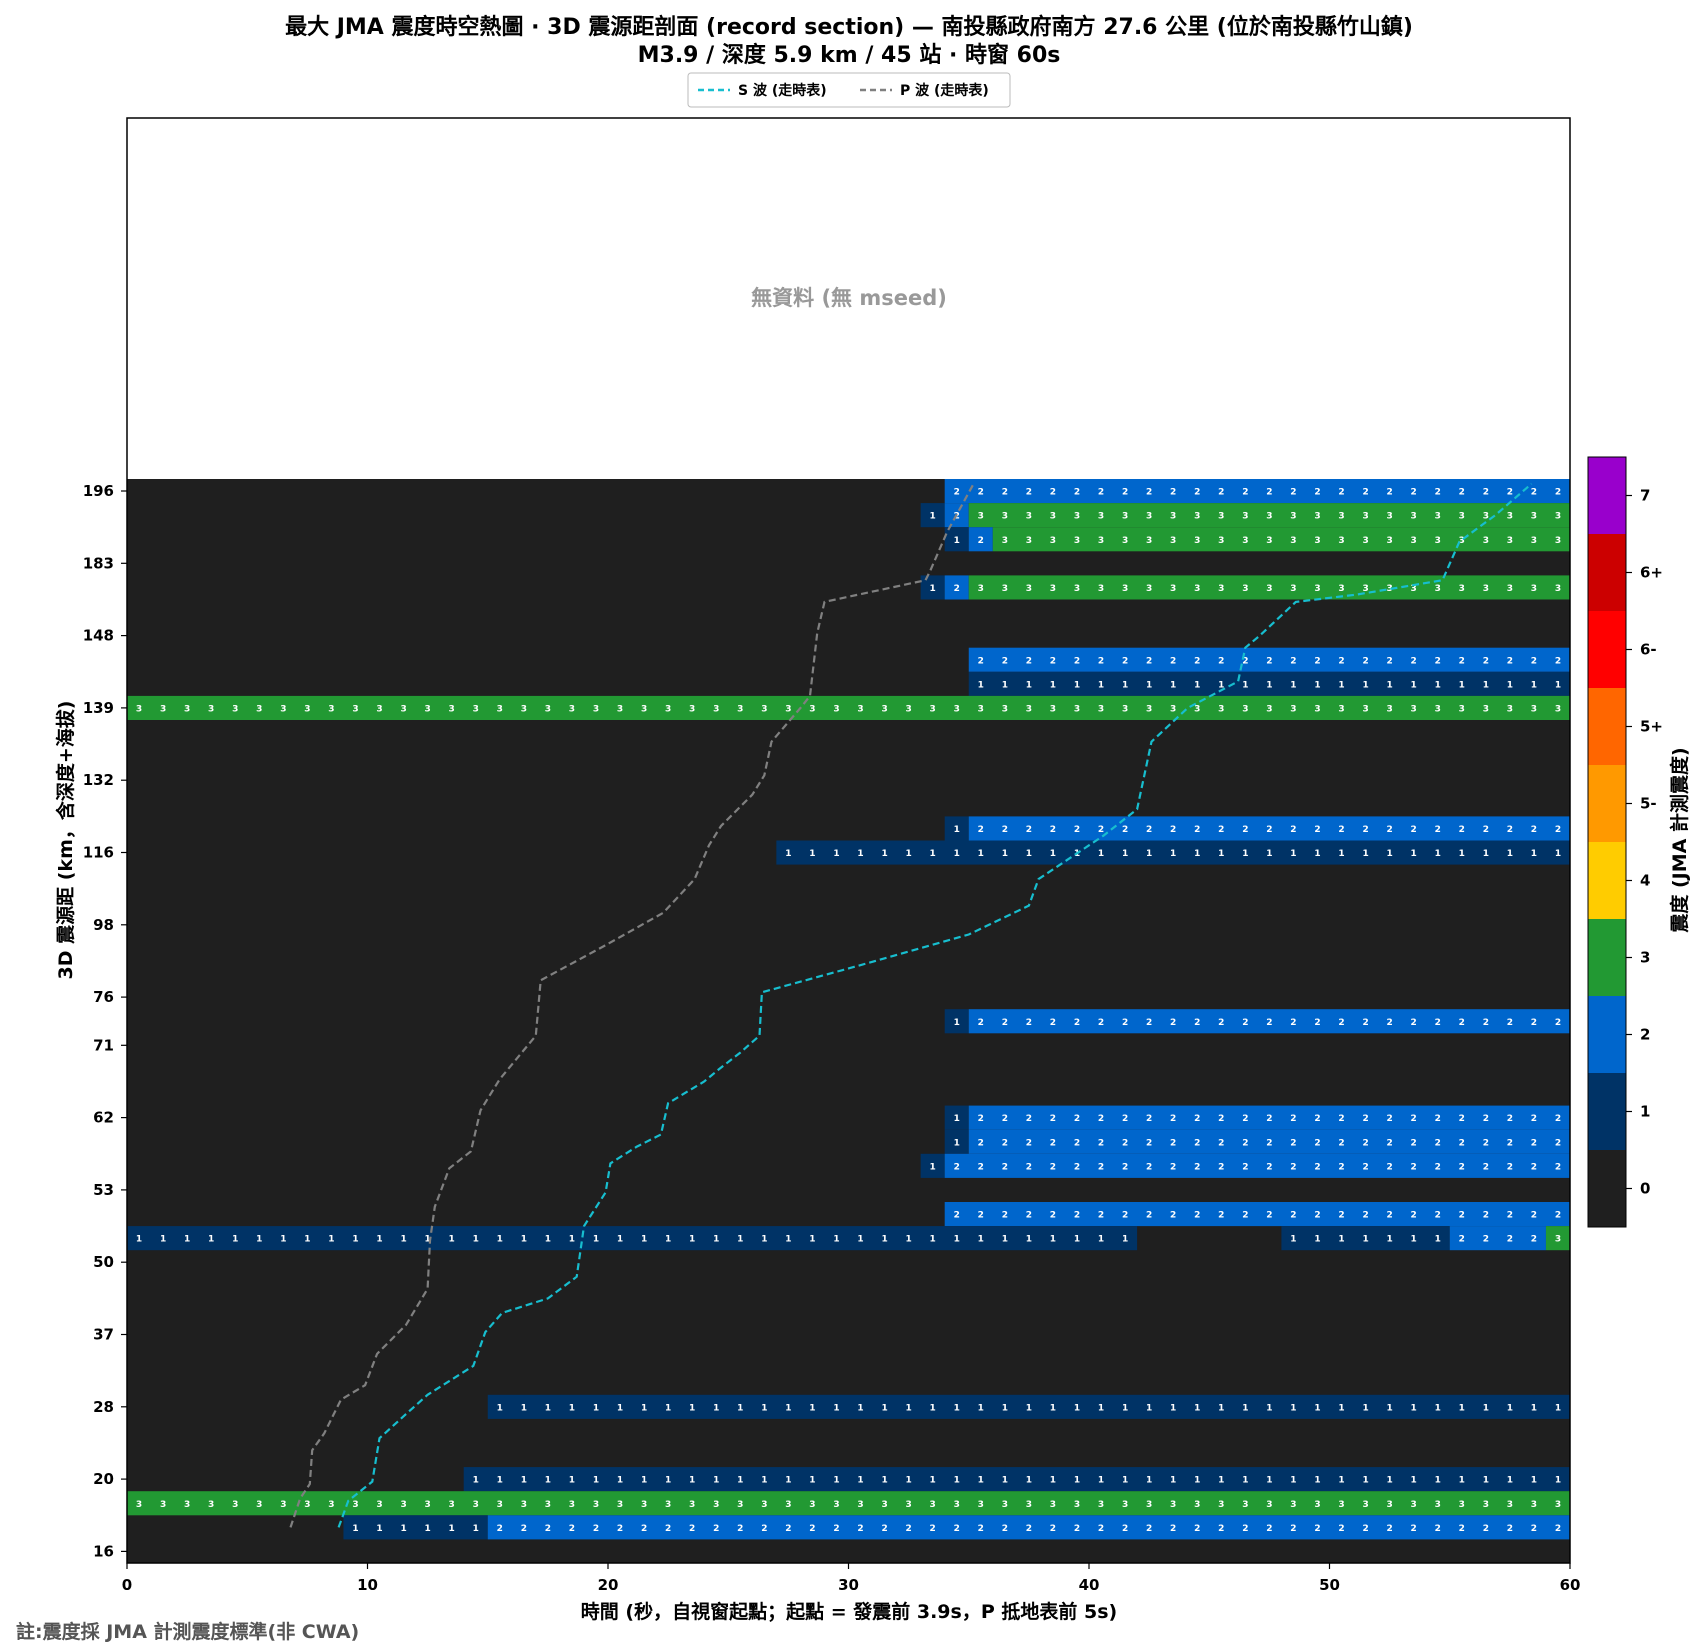 The image size is (1698, 1648). Describe the element at coordinates (1679, 839) in the screenshot. I see `colorbar-label: 震度 (JMA 計測震度)` at that location.